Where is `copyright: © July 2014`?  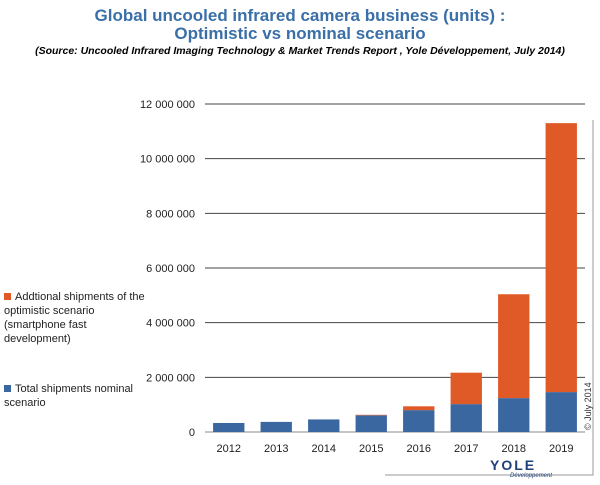
copyright: © July 2014 is located at coordinates (588, 406).